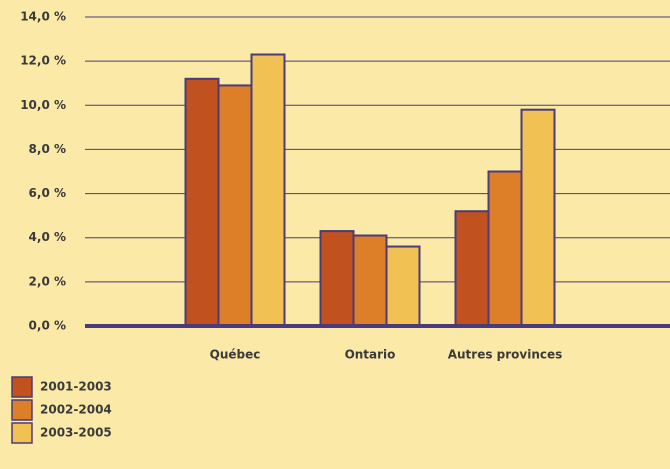  I want to click on y-tick-label: 14,0 %, so click(43, 17).